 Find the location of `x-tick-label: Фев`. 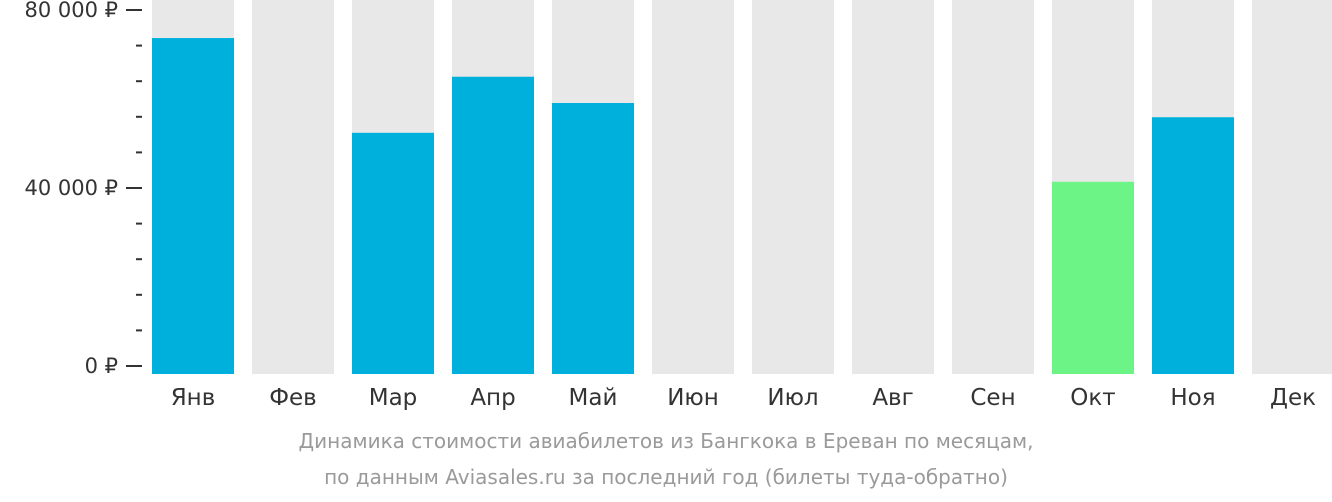

x-tick-label: Фев is located at coordinates (293, 398).